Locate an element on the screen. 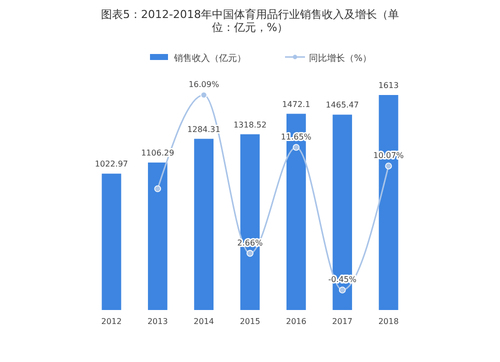 The height and width of the screenshot is (362, 500). data-label: 1465.47 is located at coordinates (342, 105).